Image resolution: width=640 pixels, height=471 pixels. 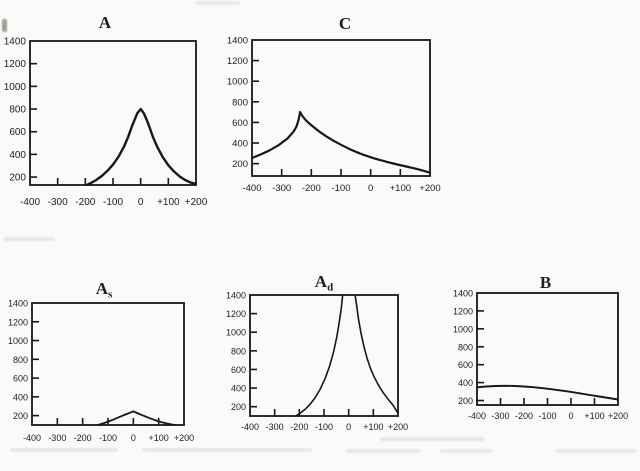 What do you see at coordinates (251, 188) in the screenshot?
I see `x-tick-label-C: -400` at bounding box center [251, 188].